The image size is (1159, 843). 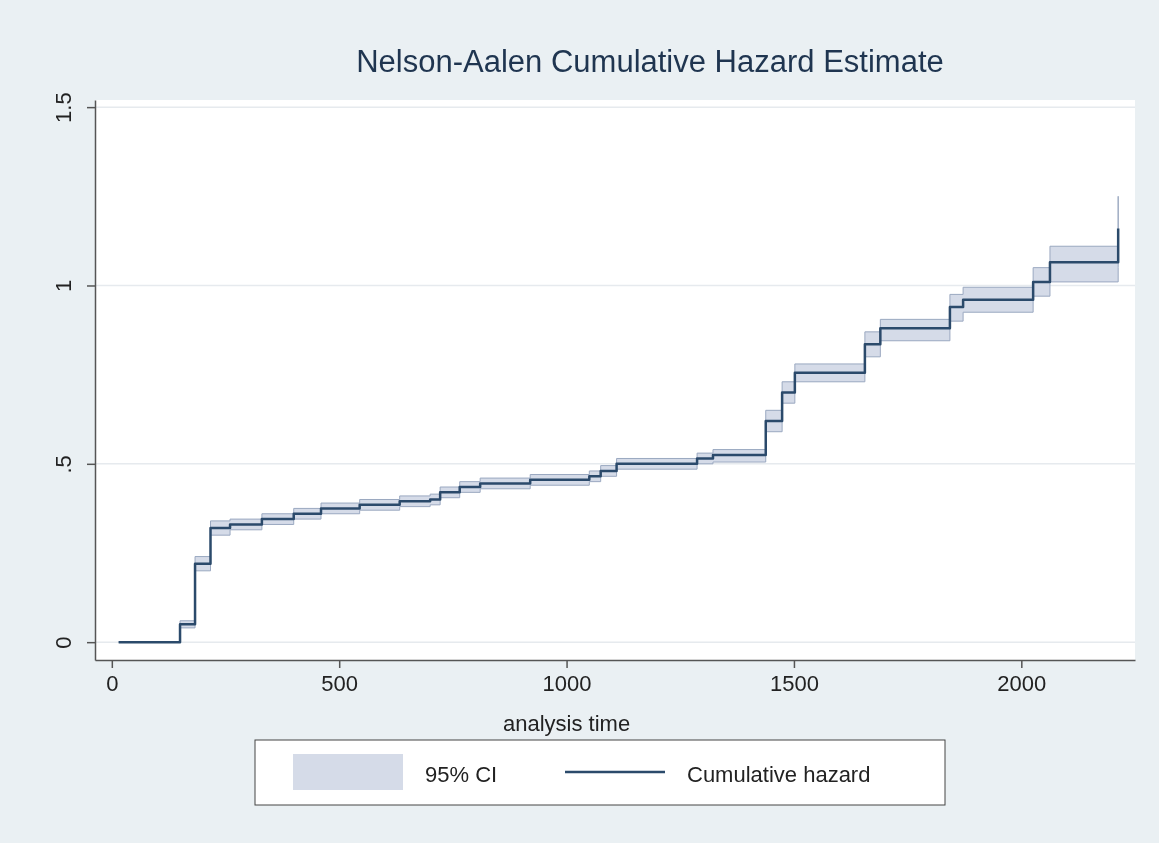 I want to click on text: 95% CI, so click(x=461, y=774).